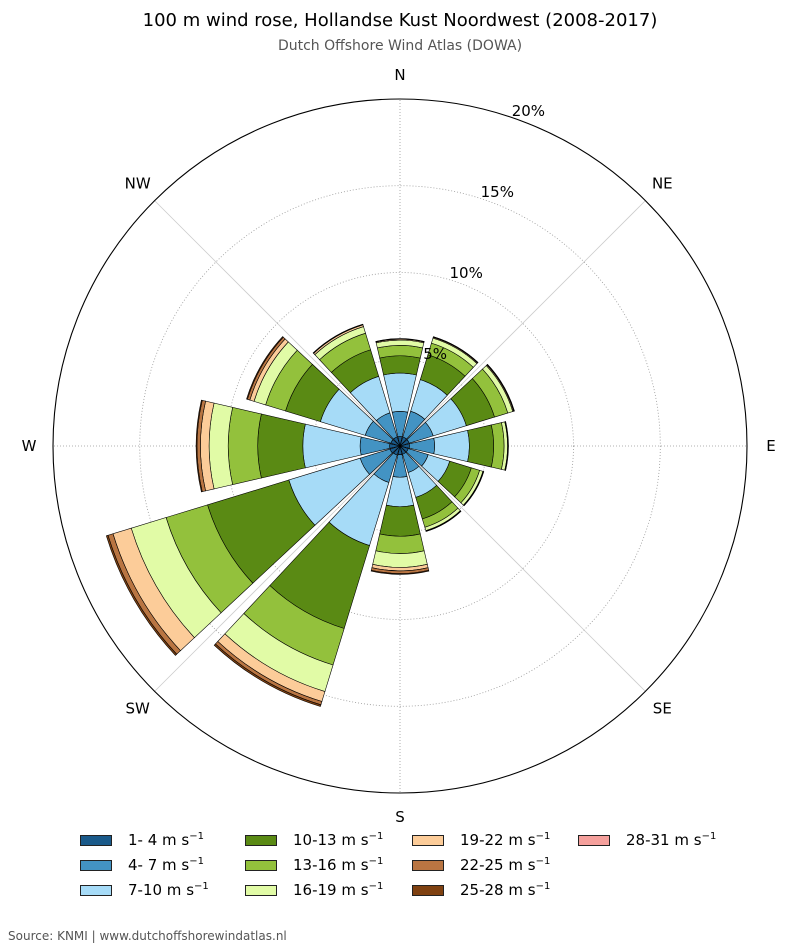  Describe the element at coordinates (528, 111) in the screenshot. I see `radial-tick-label: 20%` at that location.